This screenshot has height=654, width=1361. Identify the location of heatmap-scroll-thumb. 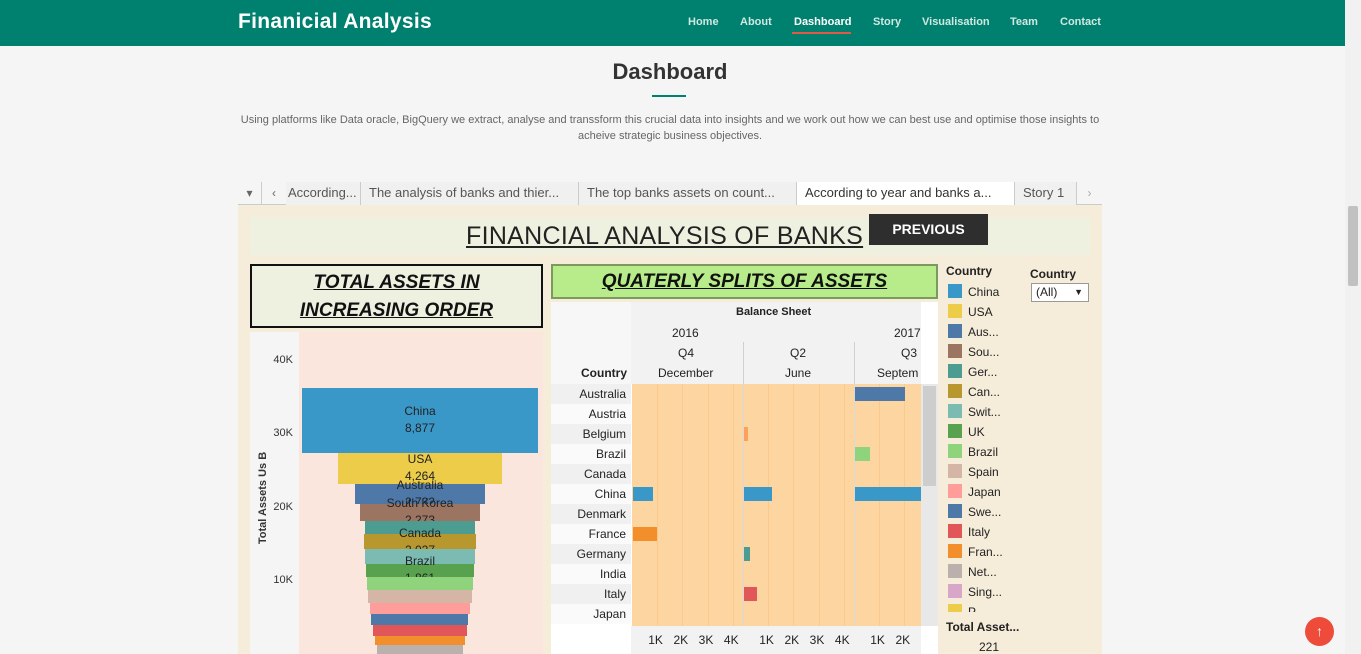
(929, 436).